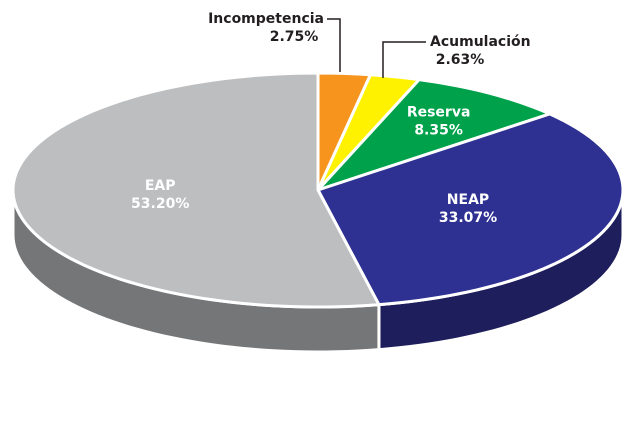  Describe the element at coordinates (480, 42) in the screenshot. I see `slice-label: Acumulación` at that location.